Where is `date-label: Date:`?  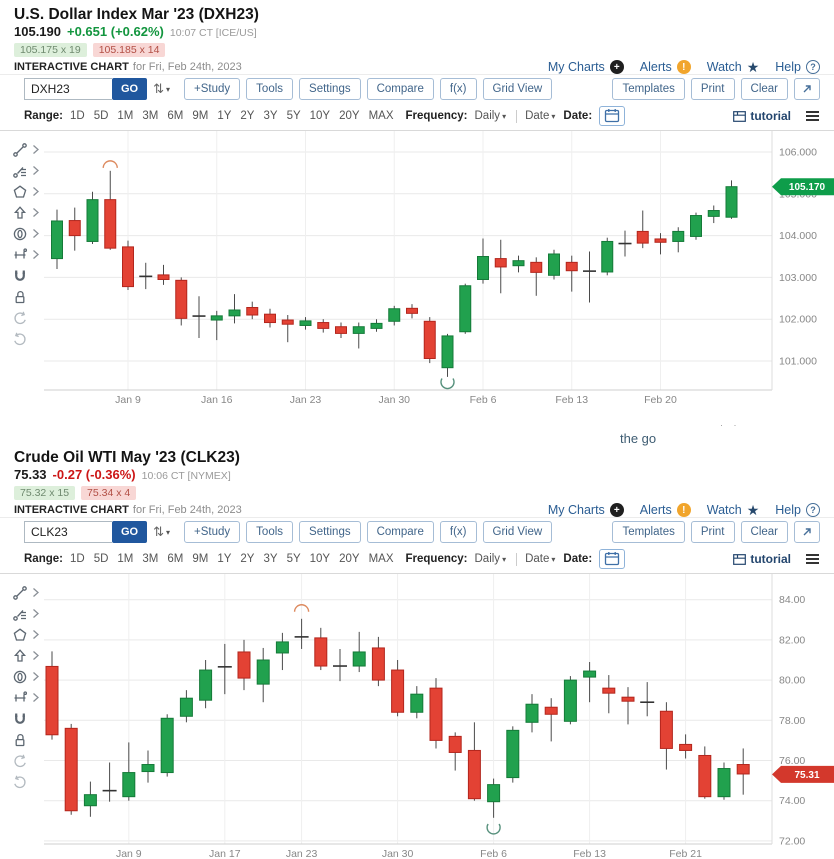
date-label: Date: is located at coordinates (578, 116).